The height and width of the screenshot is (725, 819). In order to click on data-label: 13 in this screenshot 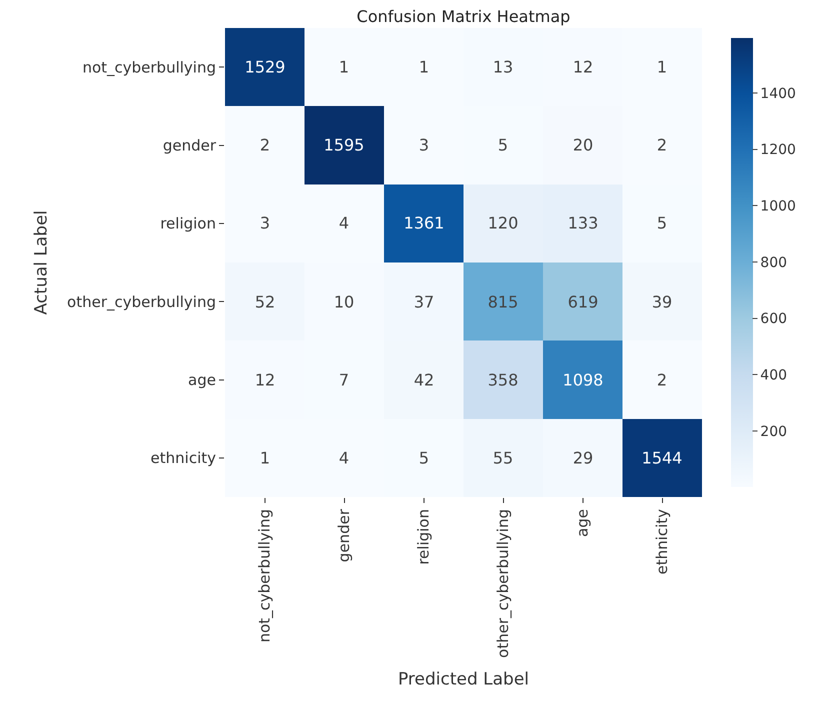, I will do `click(503, 67)`.